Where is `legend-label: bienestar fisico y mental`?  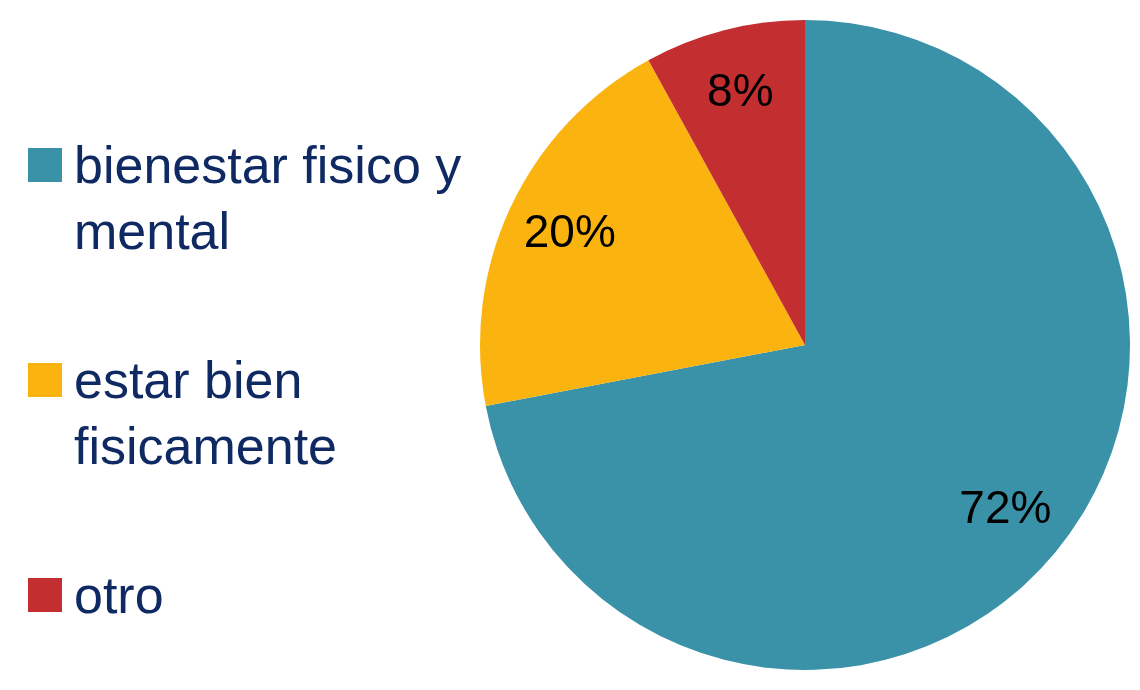 legend-label: bienestar fisico y mental is located at coordinates (268, 198).